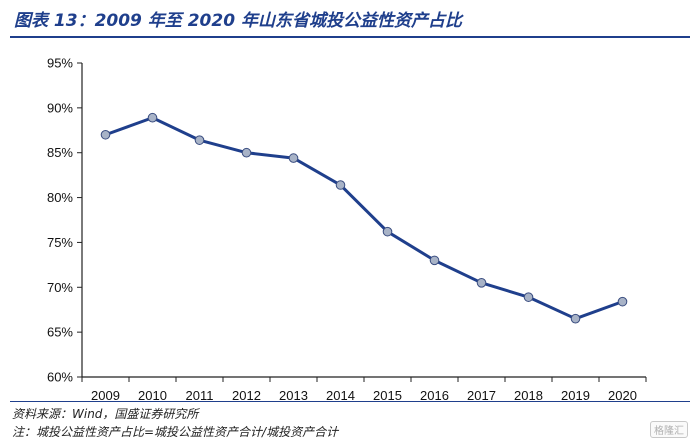 Image resolution: width=700 pixels, height=442 pixels. I want to click on x-tick-label: 2011, so click(200, 395).